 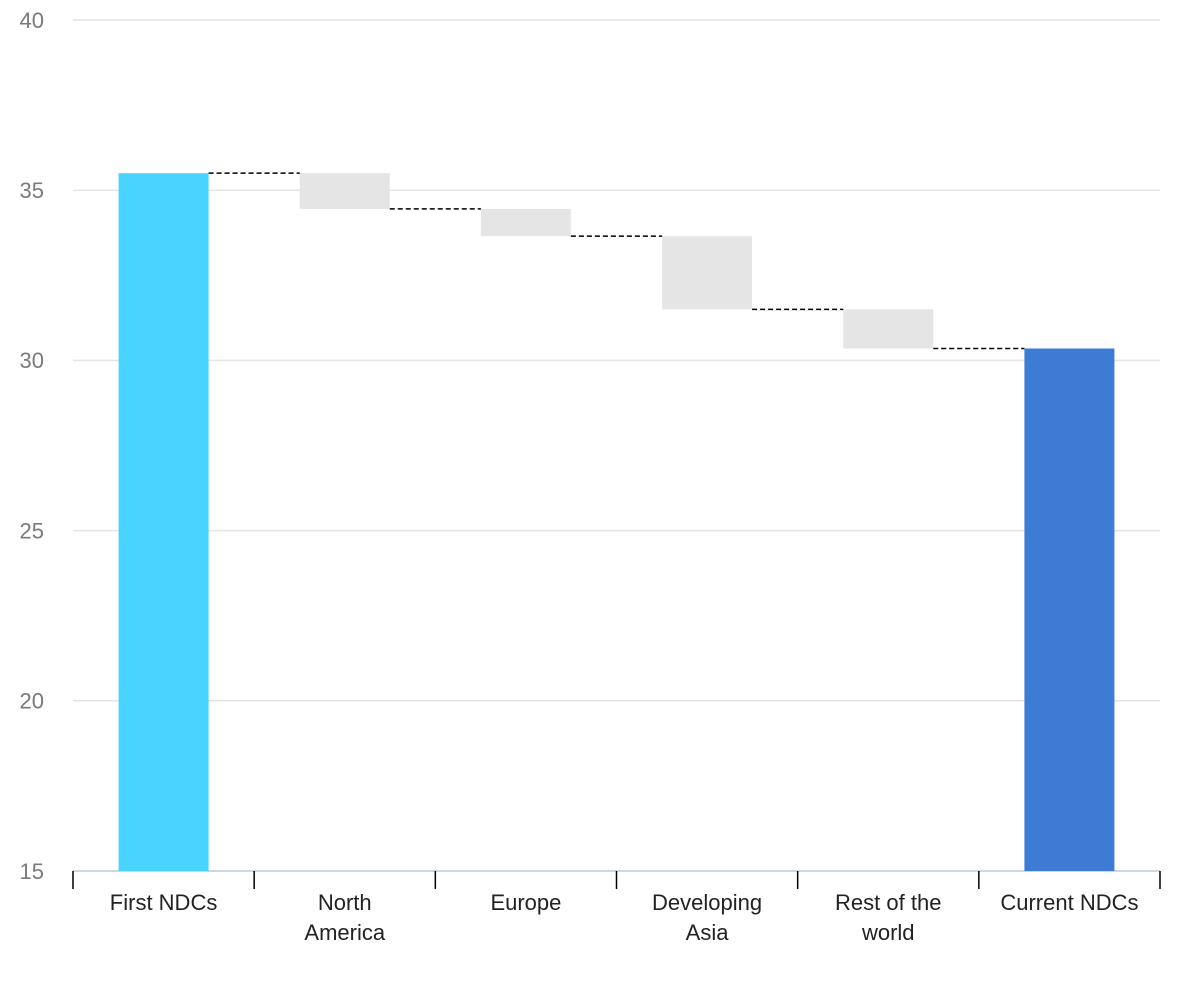 I want to click on x-axis, so click(x=616, y=879).